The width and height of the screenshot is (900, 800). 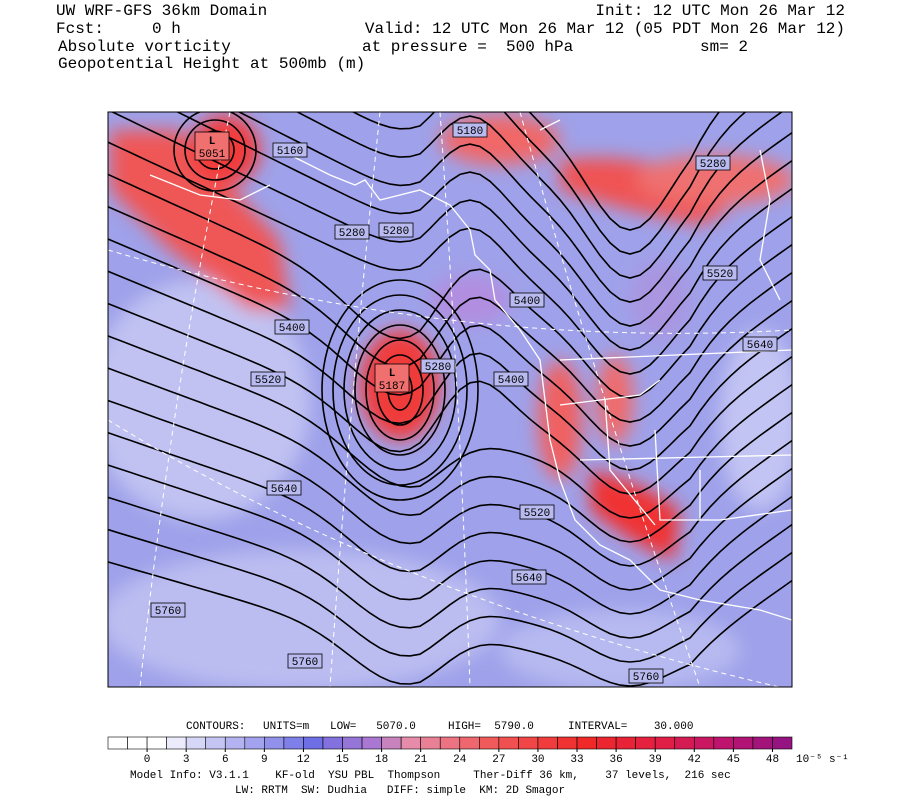 What do you see at coordinates (381, 760) in the screenshot?
I see `colorbar-tick-label: 18` at bounding box center [381, 760].